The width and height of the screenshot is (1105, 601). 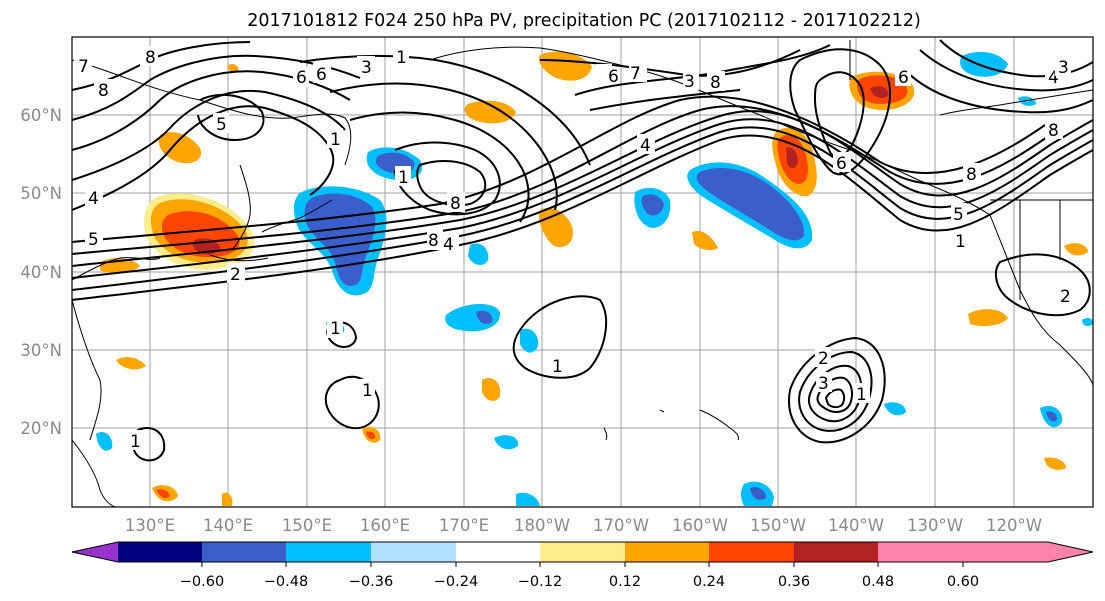 I want to click on lon-label: 140°W, so click(x=856, y=525).